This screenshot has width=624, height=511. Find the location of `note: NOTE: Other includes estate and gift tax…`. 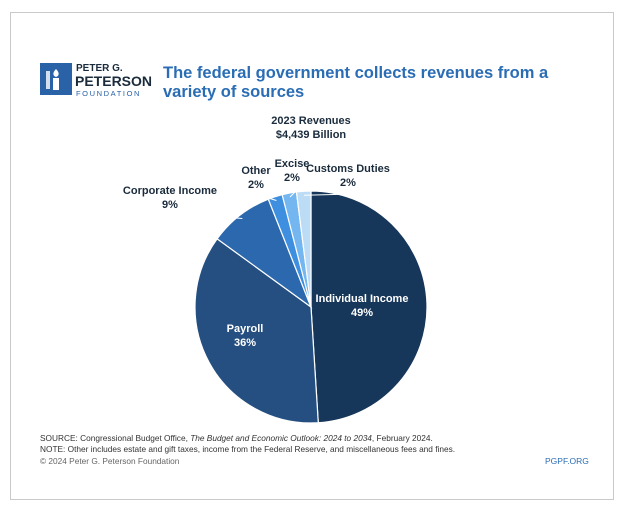

note: NOTE: Other includes estate and gift tax… is located at coordinates (248, 449).